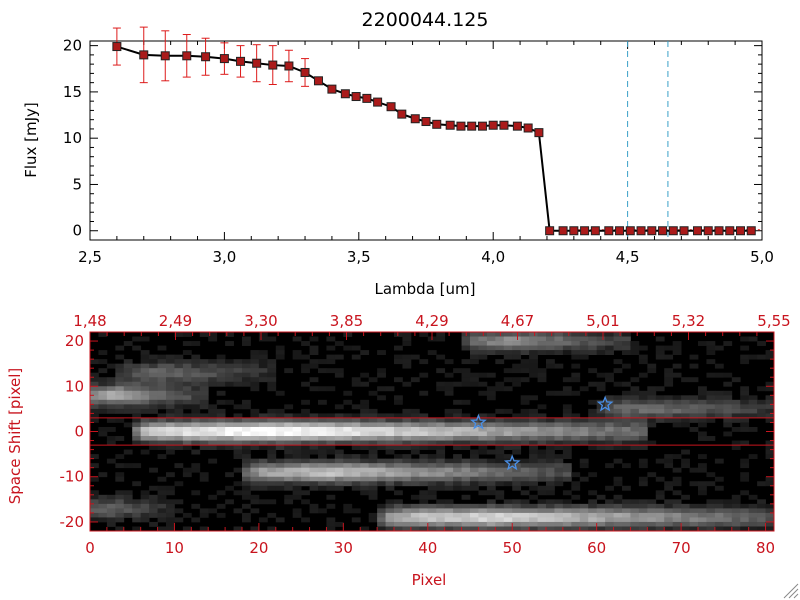 Image resolution: width=800 pixels, height=600 pixels. Describe the element at coordinates (688, 321) in the screenshot. I see `top-x-tick-label: 5,32` at that location.